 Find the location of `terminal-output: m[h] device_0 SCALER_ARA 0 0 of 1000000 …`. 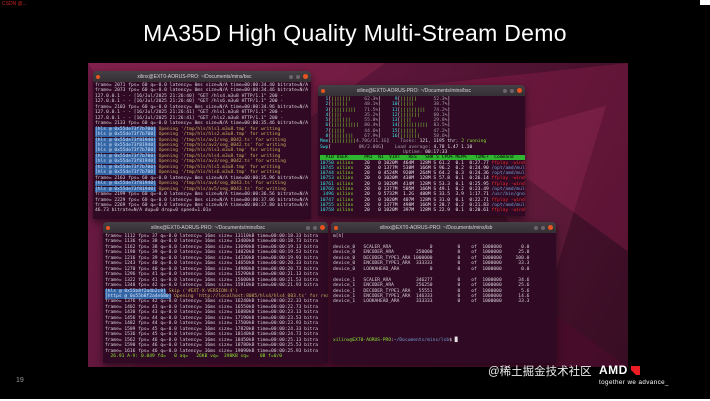

terminal-output: m[h] device_0 SCALER_ARA 0 0 of 1000000 … is located at coordinates (443, 298).